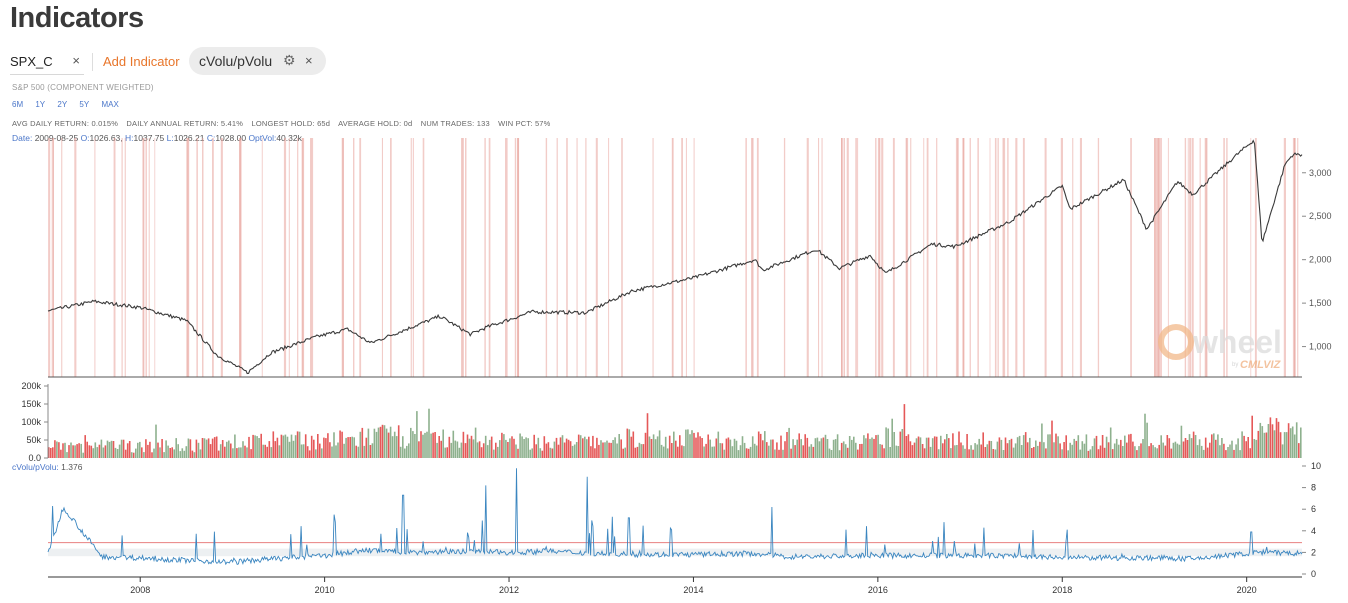 The image size is (1348, 603). I want to click on clear-symbol-icon: ×, so click(76, 60).